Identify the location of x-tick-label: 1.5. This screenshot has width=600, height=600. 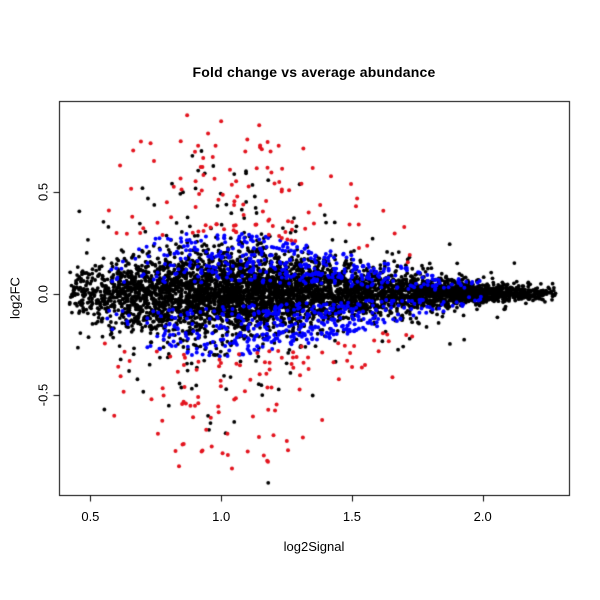
(351, 516).